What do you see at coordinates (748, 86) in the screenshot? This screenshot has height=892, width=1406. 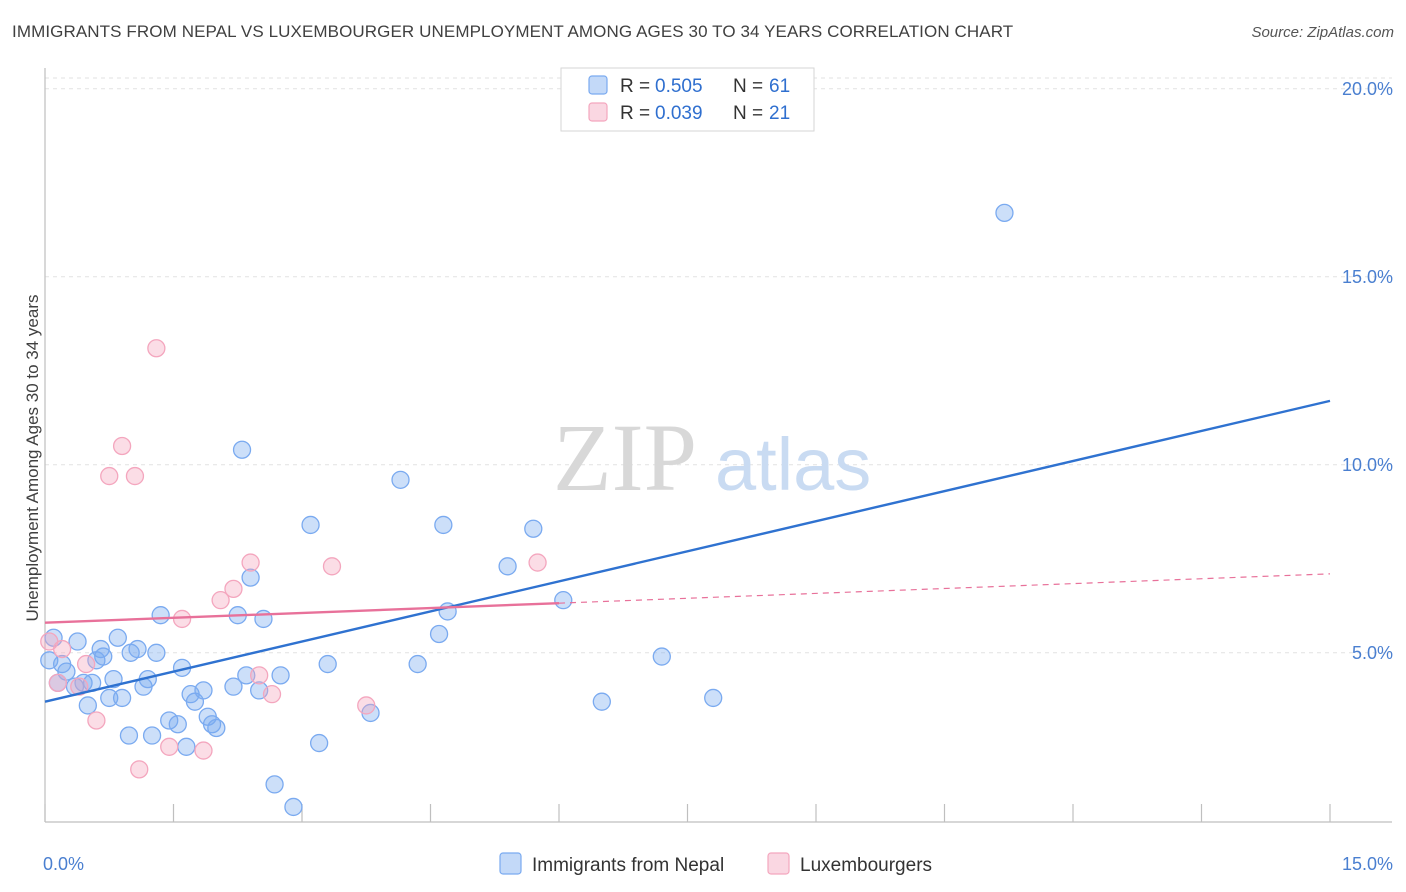 I see `legend-n-label-nepal: N =` at bounding box center [748, 86].